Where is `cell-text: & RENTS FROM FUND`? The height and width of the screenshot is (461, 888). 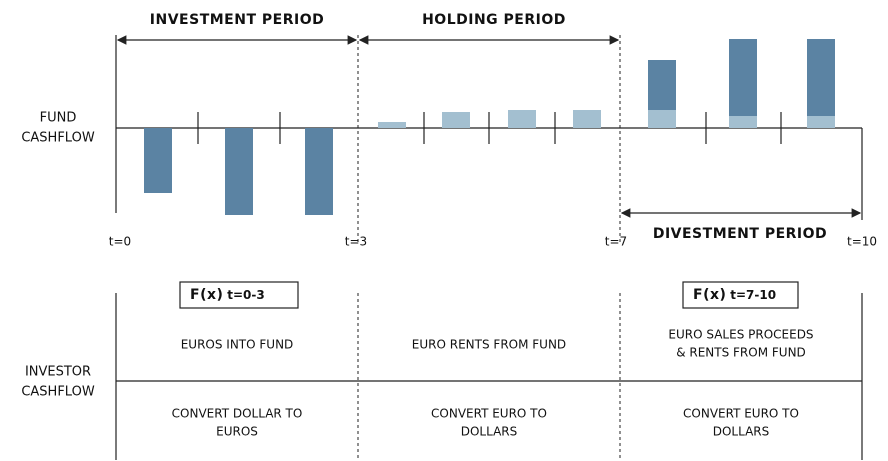
cell-text: & RENTS FROM FUND is located at coordinates (741, 353).